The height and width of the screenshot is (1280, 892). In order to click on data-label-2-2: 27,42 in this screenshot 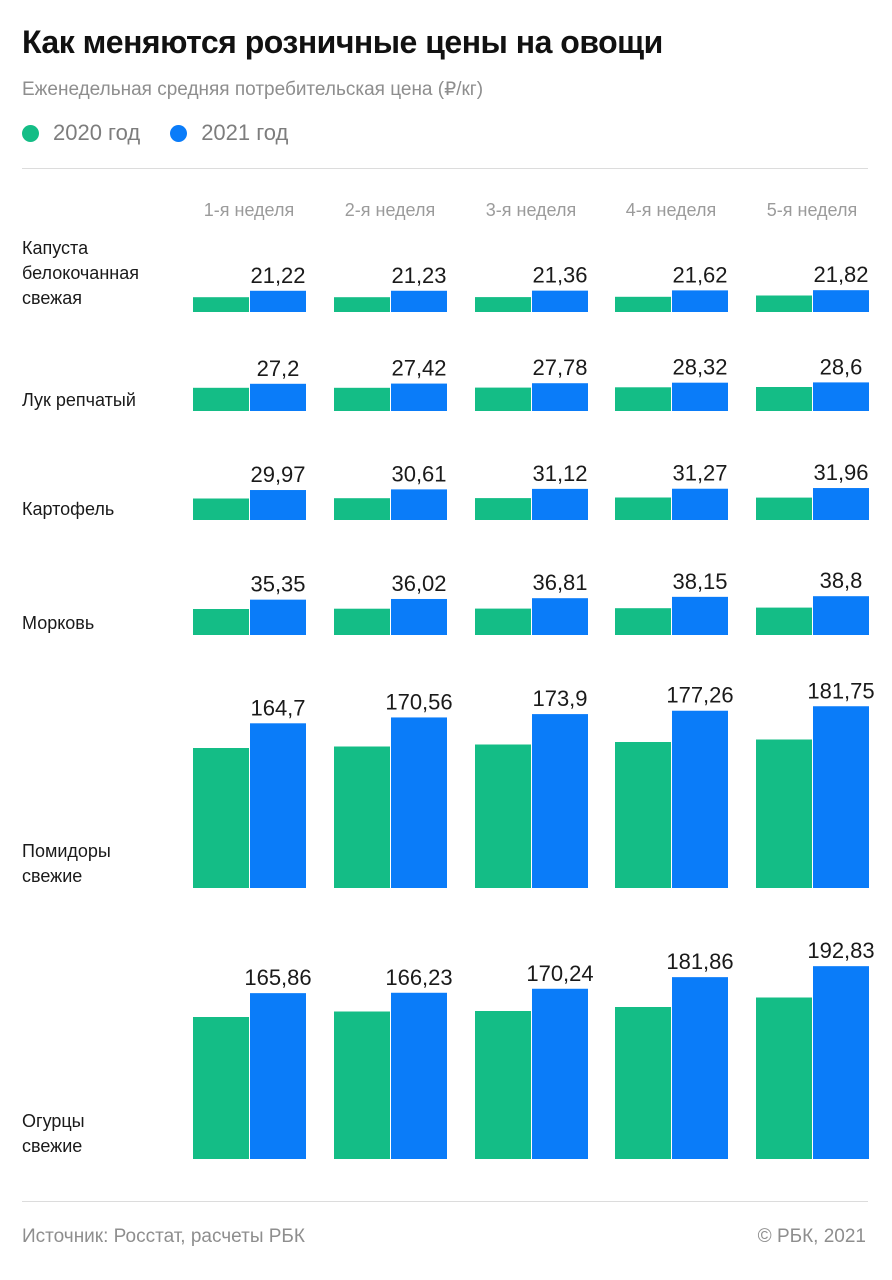, I will do `click(418, 368)`.